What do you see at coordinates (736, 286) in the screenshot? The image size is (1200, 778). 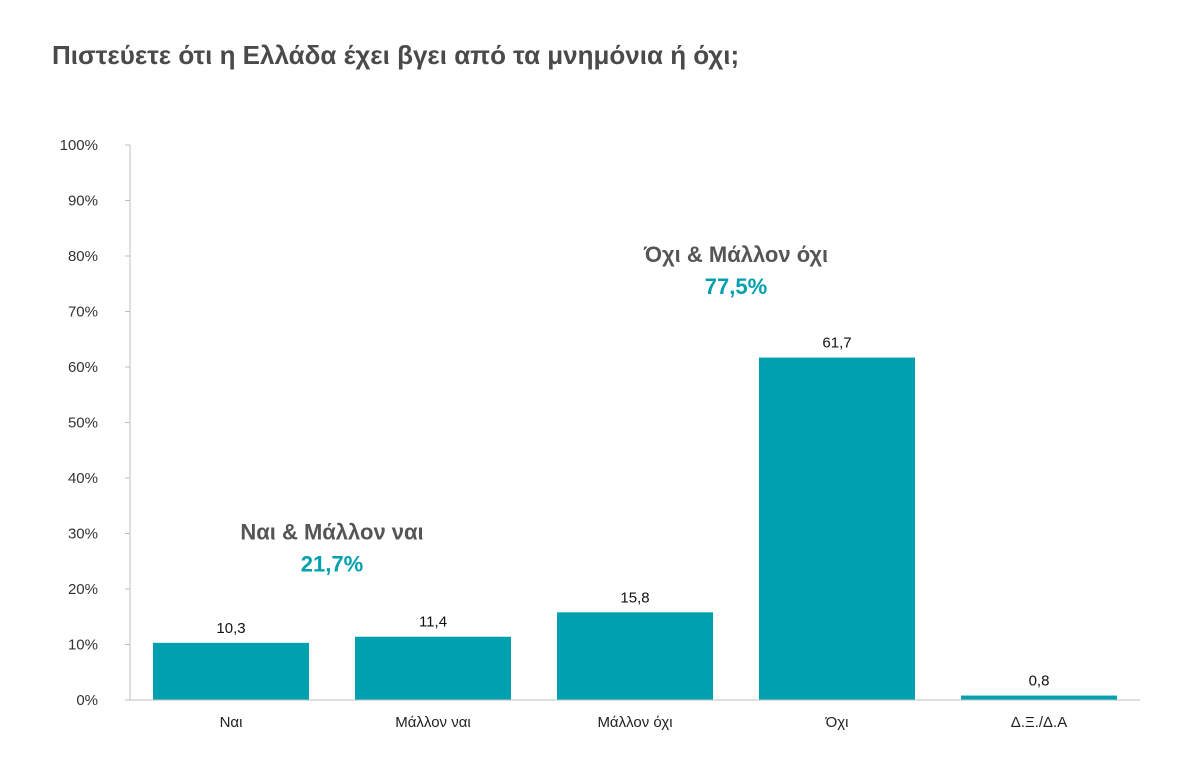 I see `annotation-value: 77,5%` at bounding box center [736, 286].